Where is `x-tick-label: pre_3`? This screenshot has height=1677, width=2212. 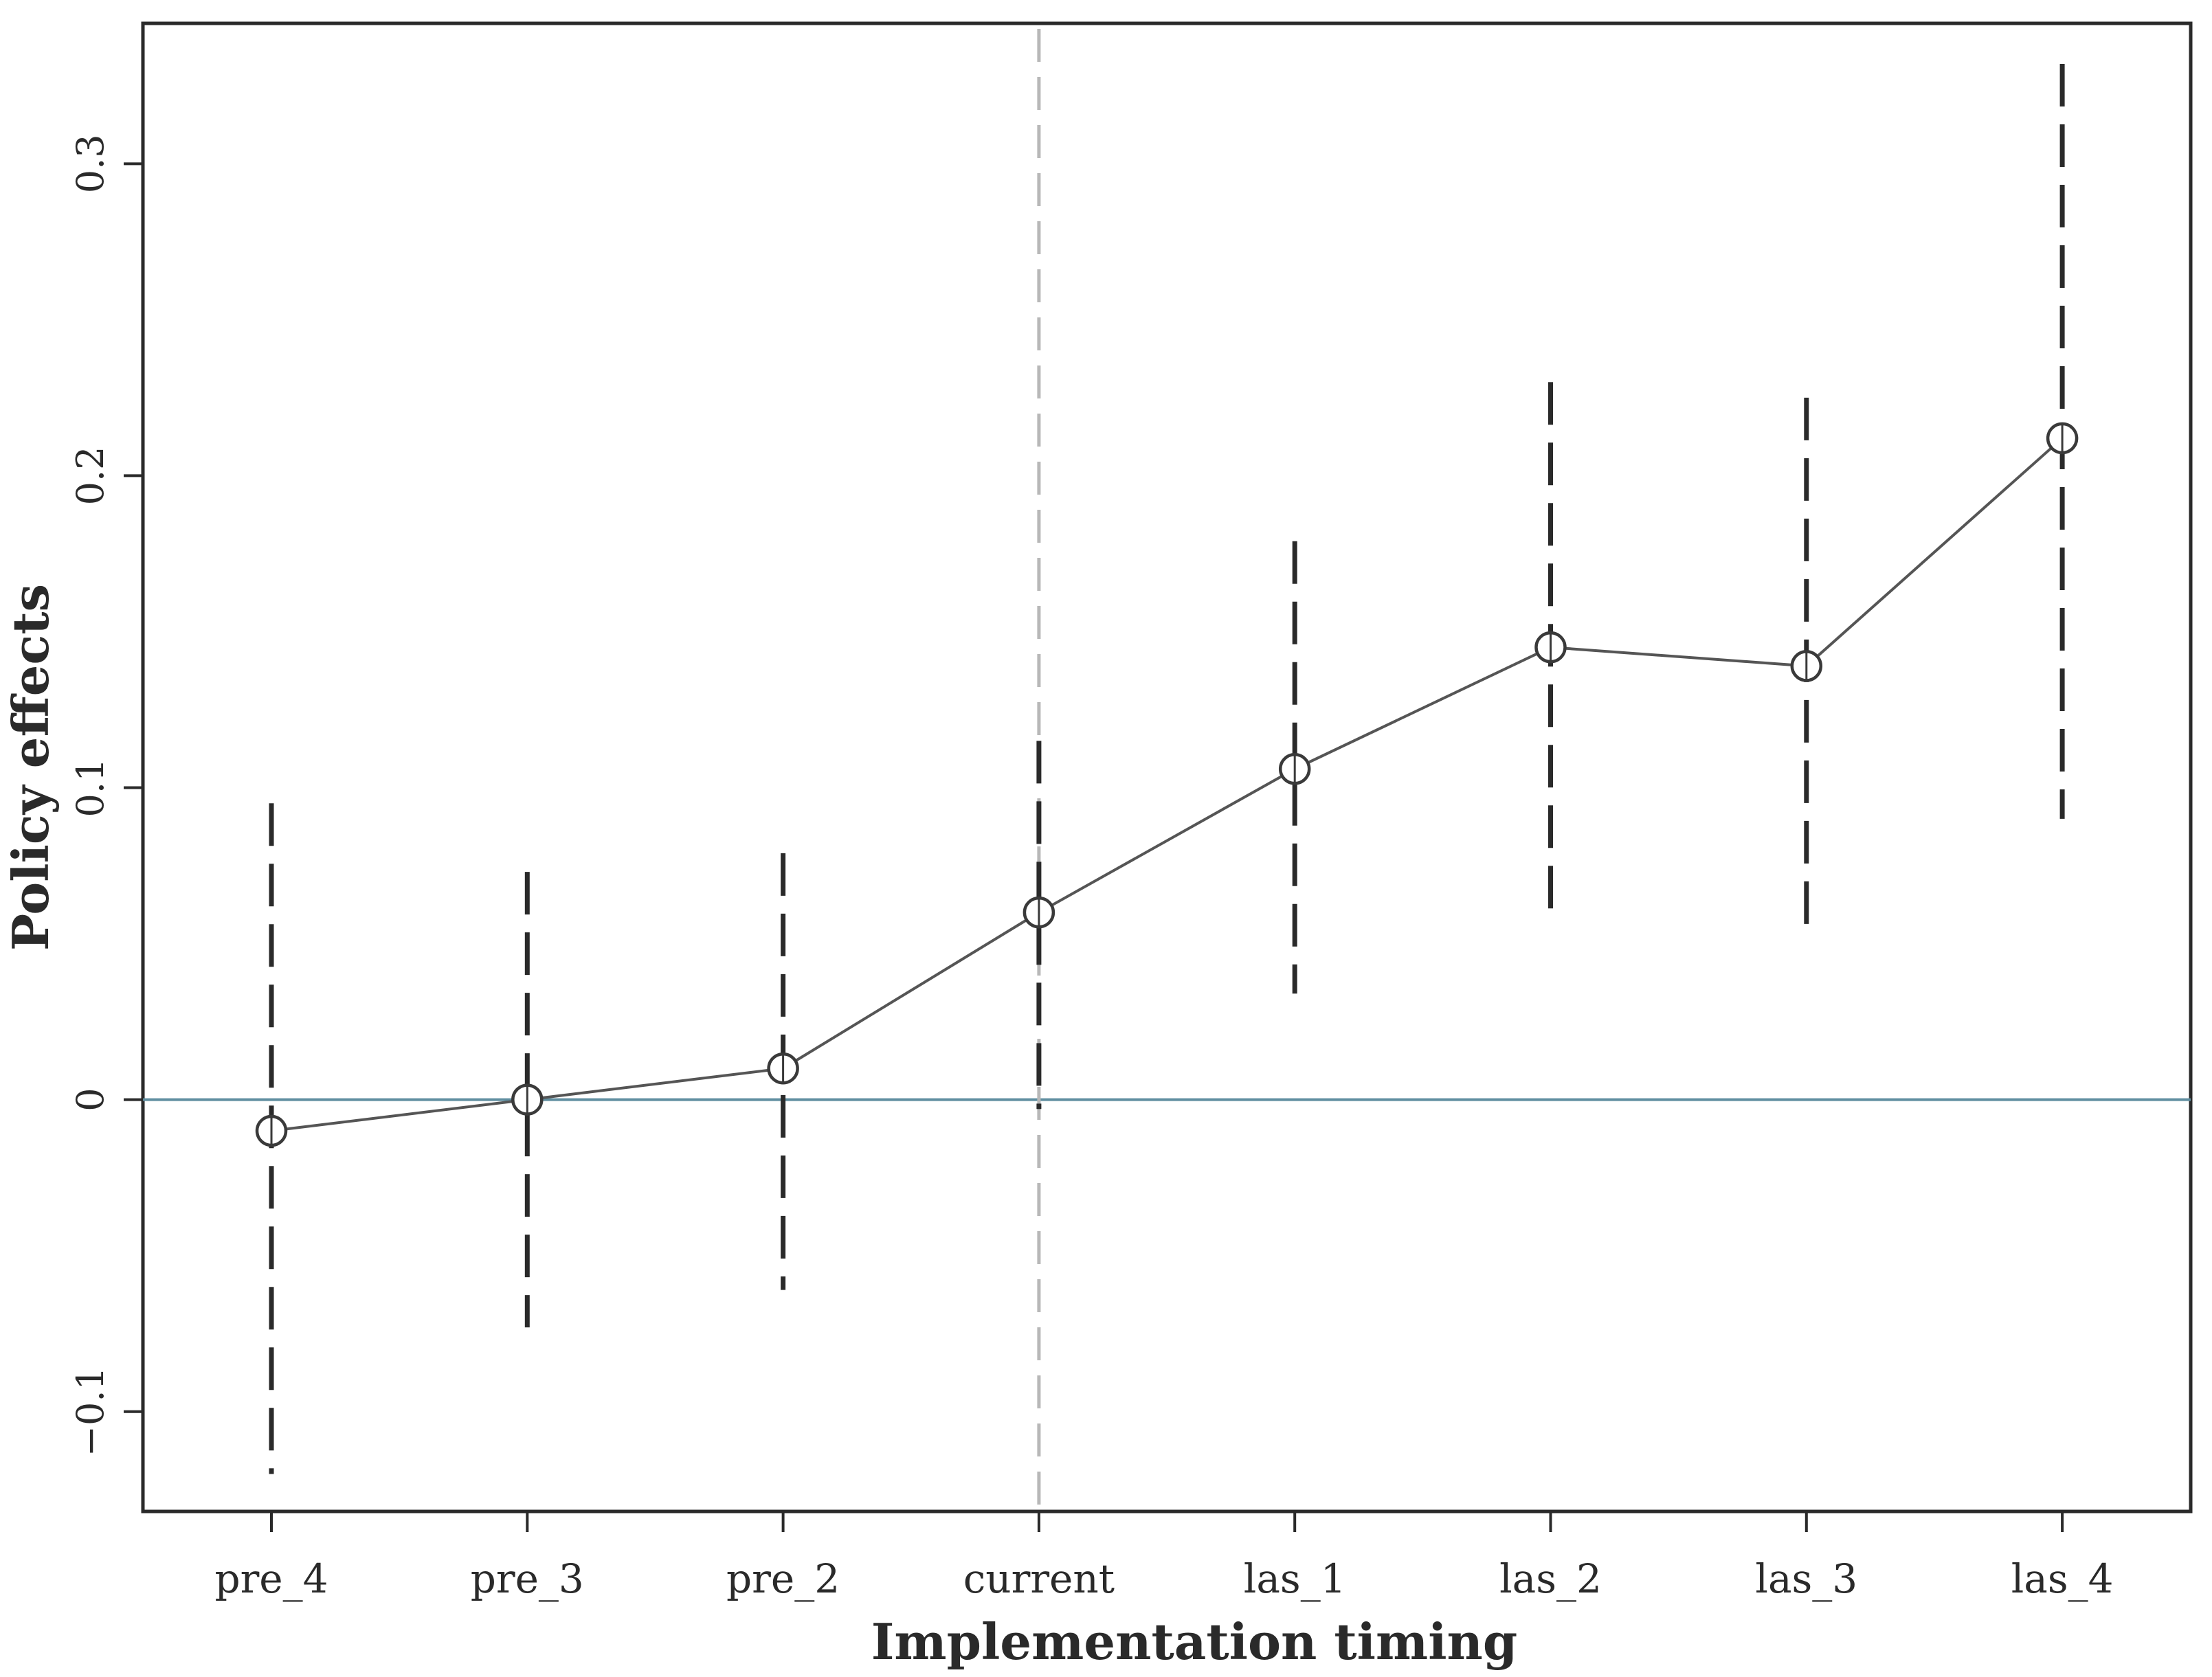
x-tick-label: pre_3 is located at coordinates (527, 1578).